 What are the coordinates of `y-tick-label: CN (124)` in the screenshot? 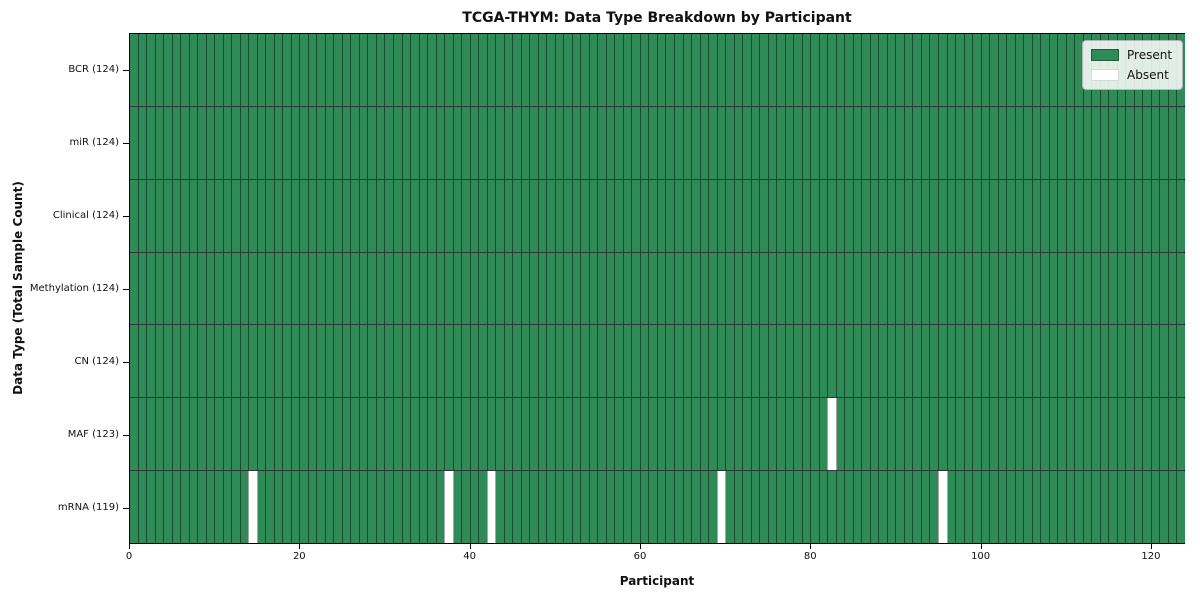 It's located at (96, 361).